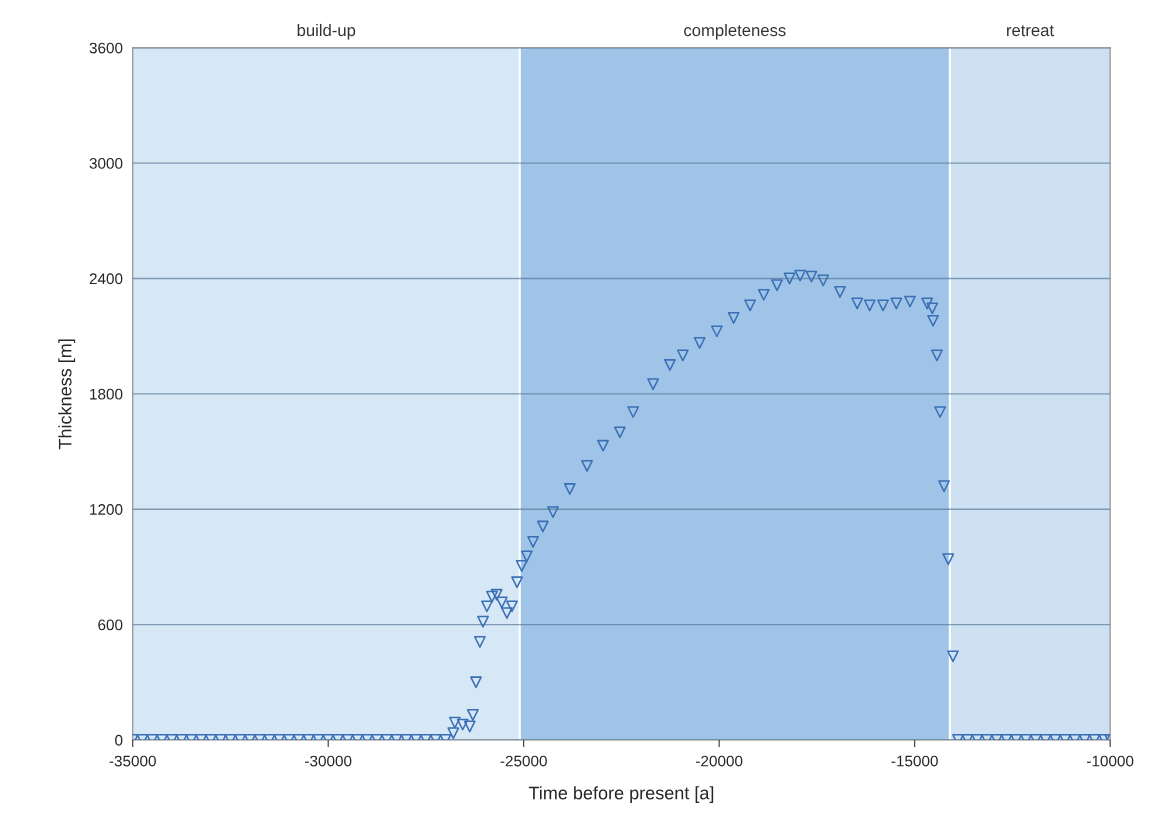  I want to click on y-tick-label: 1800, so click(106, 394).